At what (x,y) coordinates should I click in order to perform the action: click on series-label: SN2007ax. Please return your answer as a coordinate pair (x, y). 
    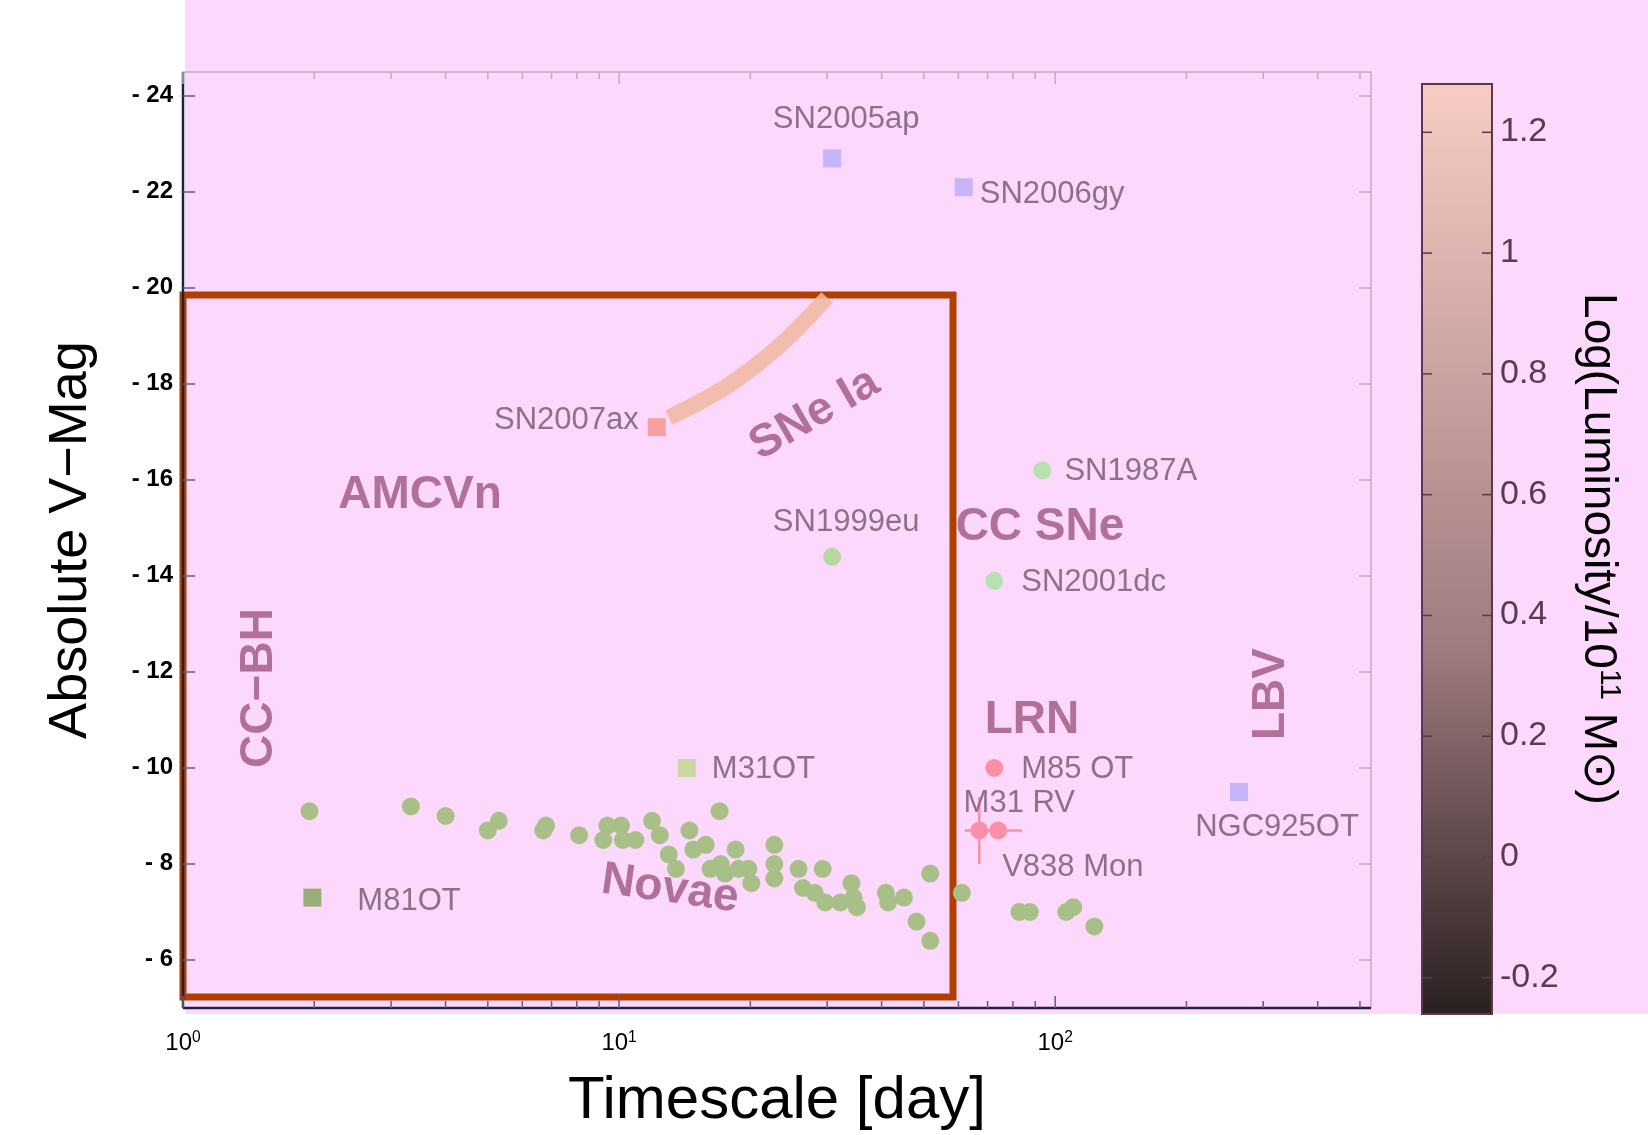
    Looking at the image, I should click on (566, 419).